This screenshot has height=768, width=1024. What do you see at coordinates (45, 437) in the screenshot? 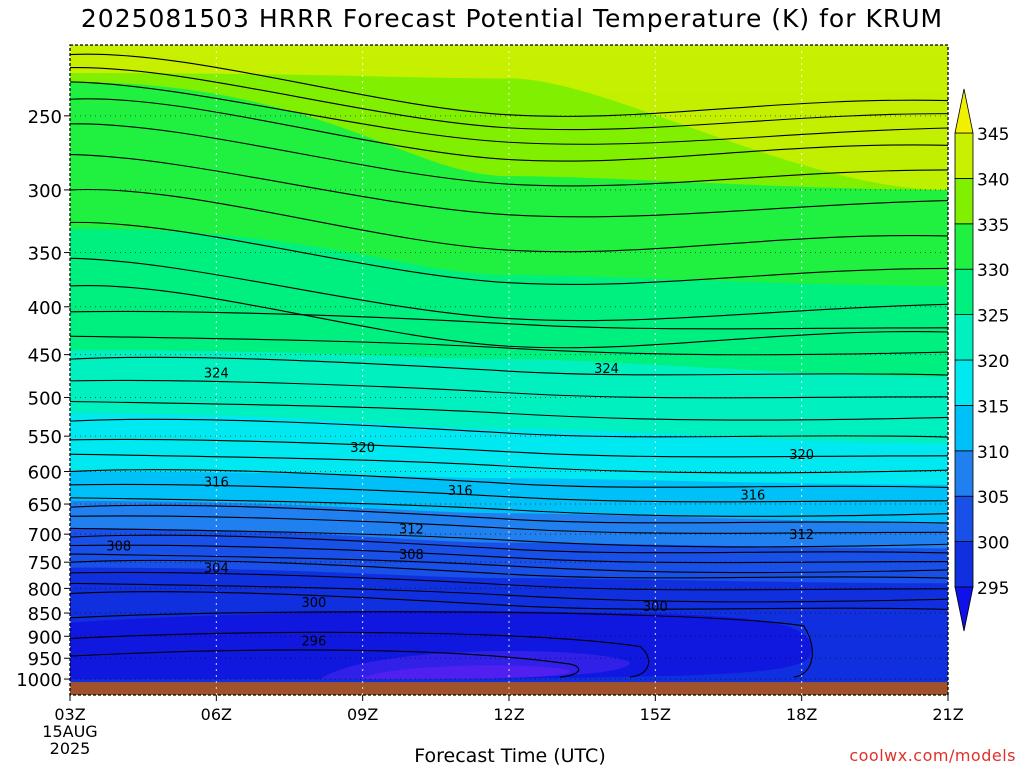
I see `y-tick-label: 550` at bounding box center [45, 437].